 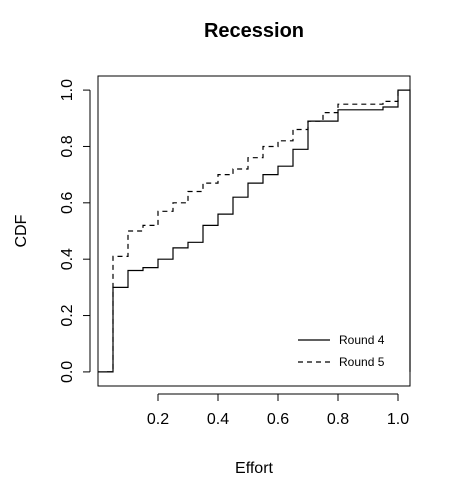 I want to click on legend: Round 4 Round 5, so click(x=348, y=353).